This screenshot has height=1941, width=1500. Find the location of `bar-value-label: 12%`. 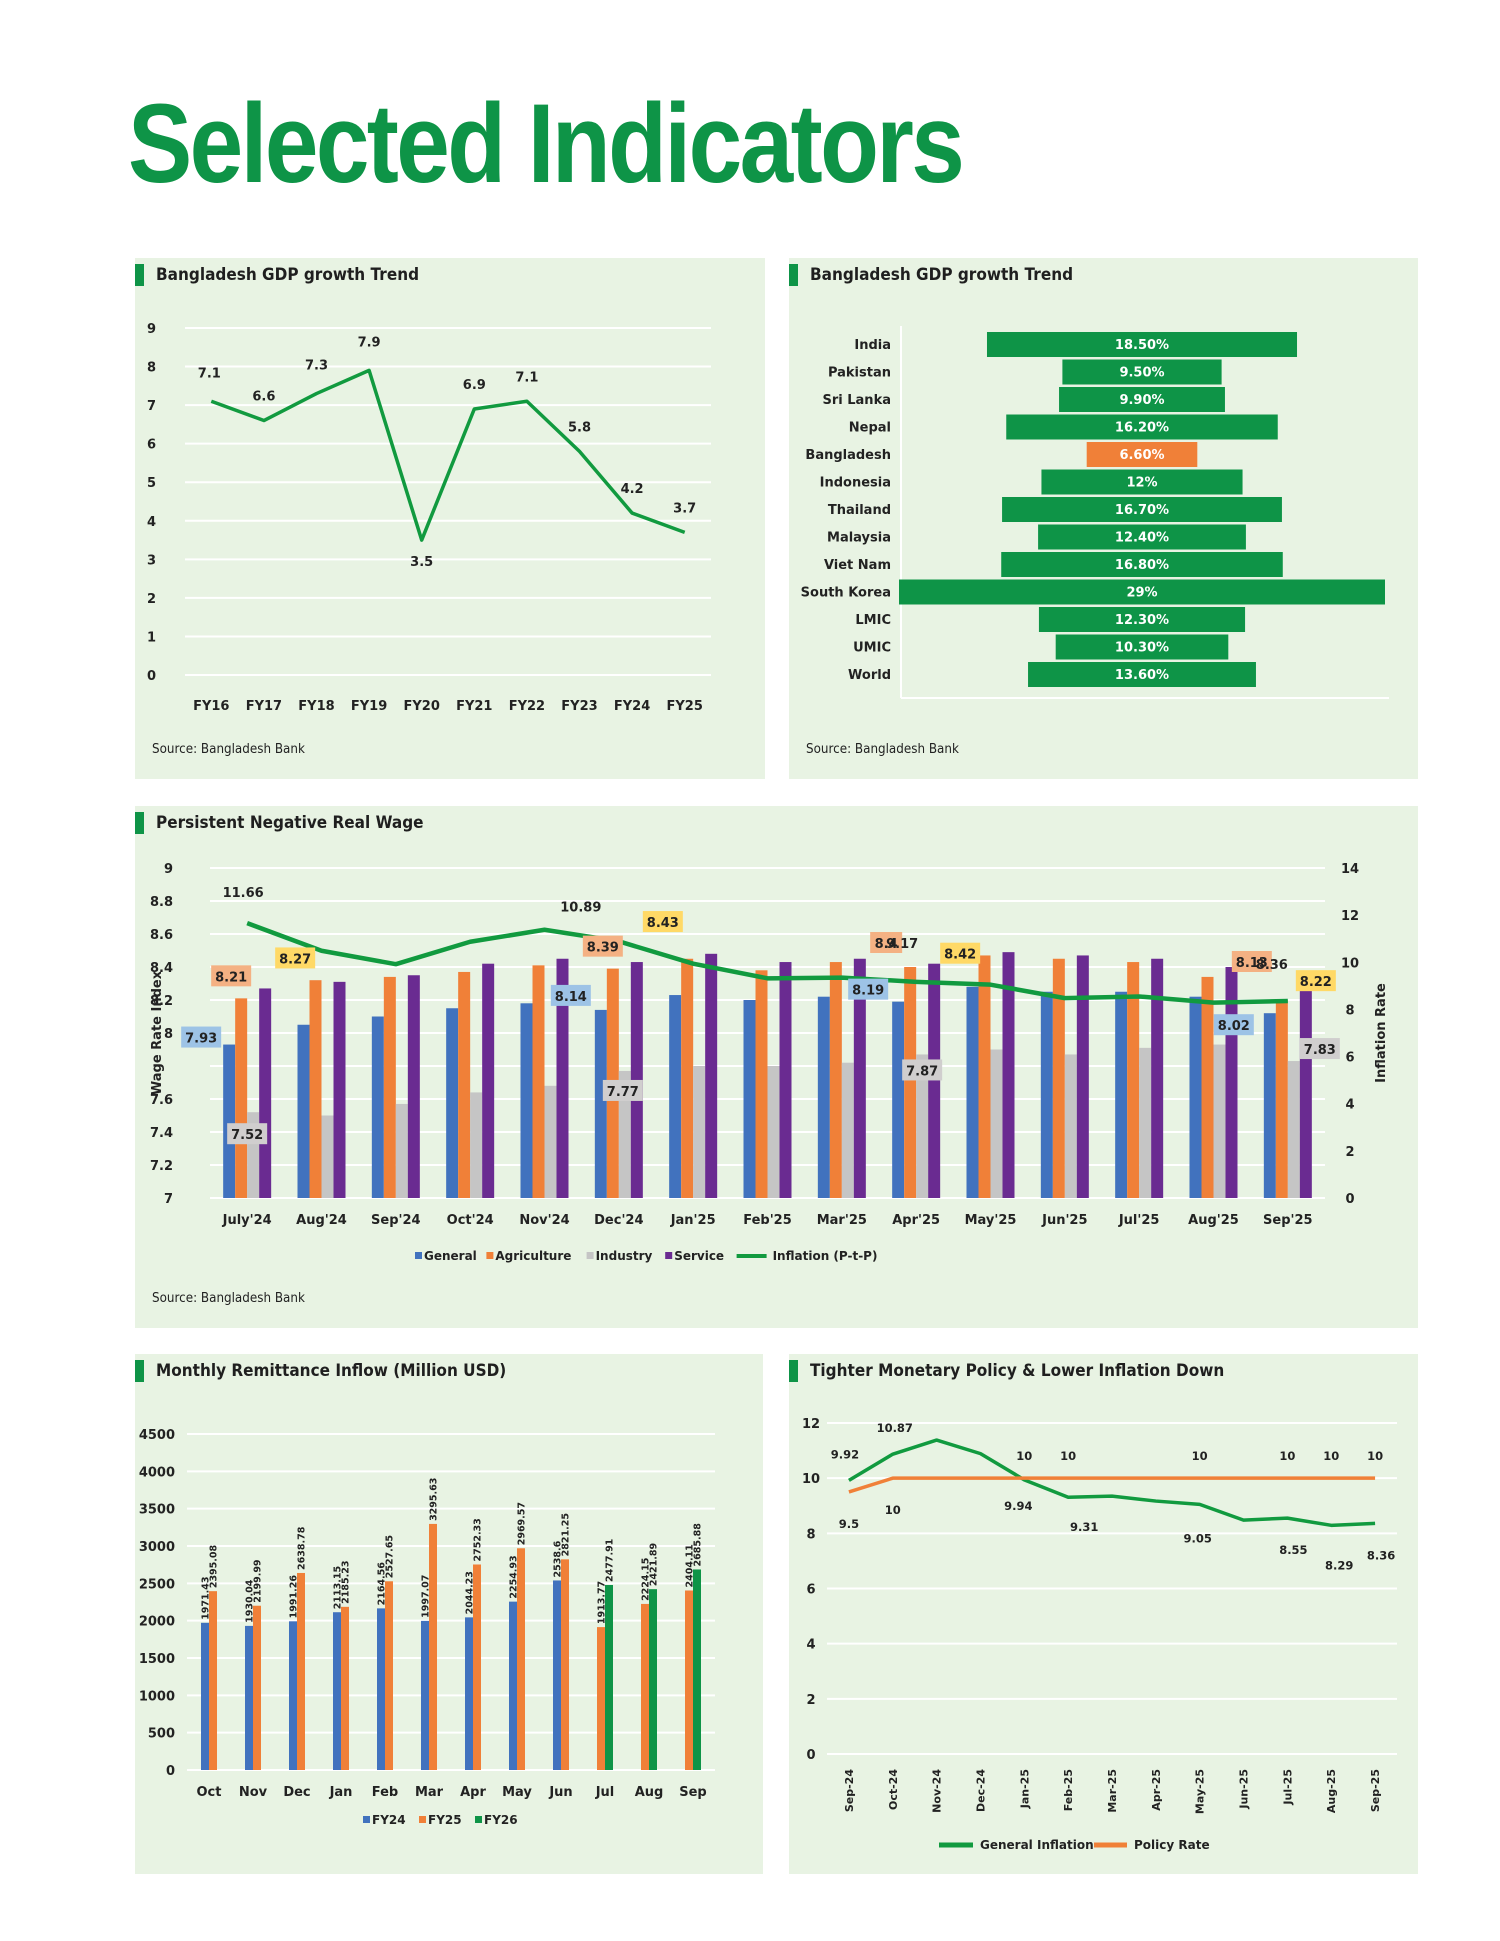

bar-value-label: 12% is located at coordinates (1141, 483).